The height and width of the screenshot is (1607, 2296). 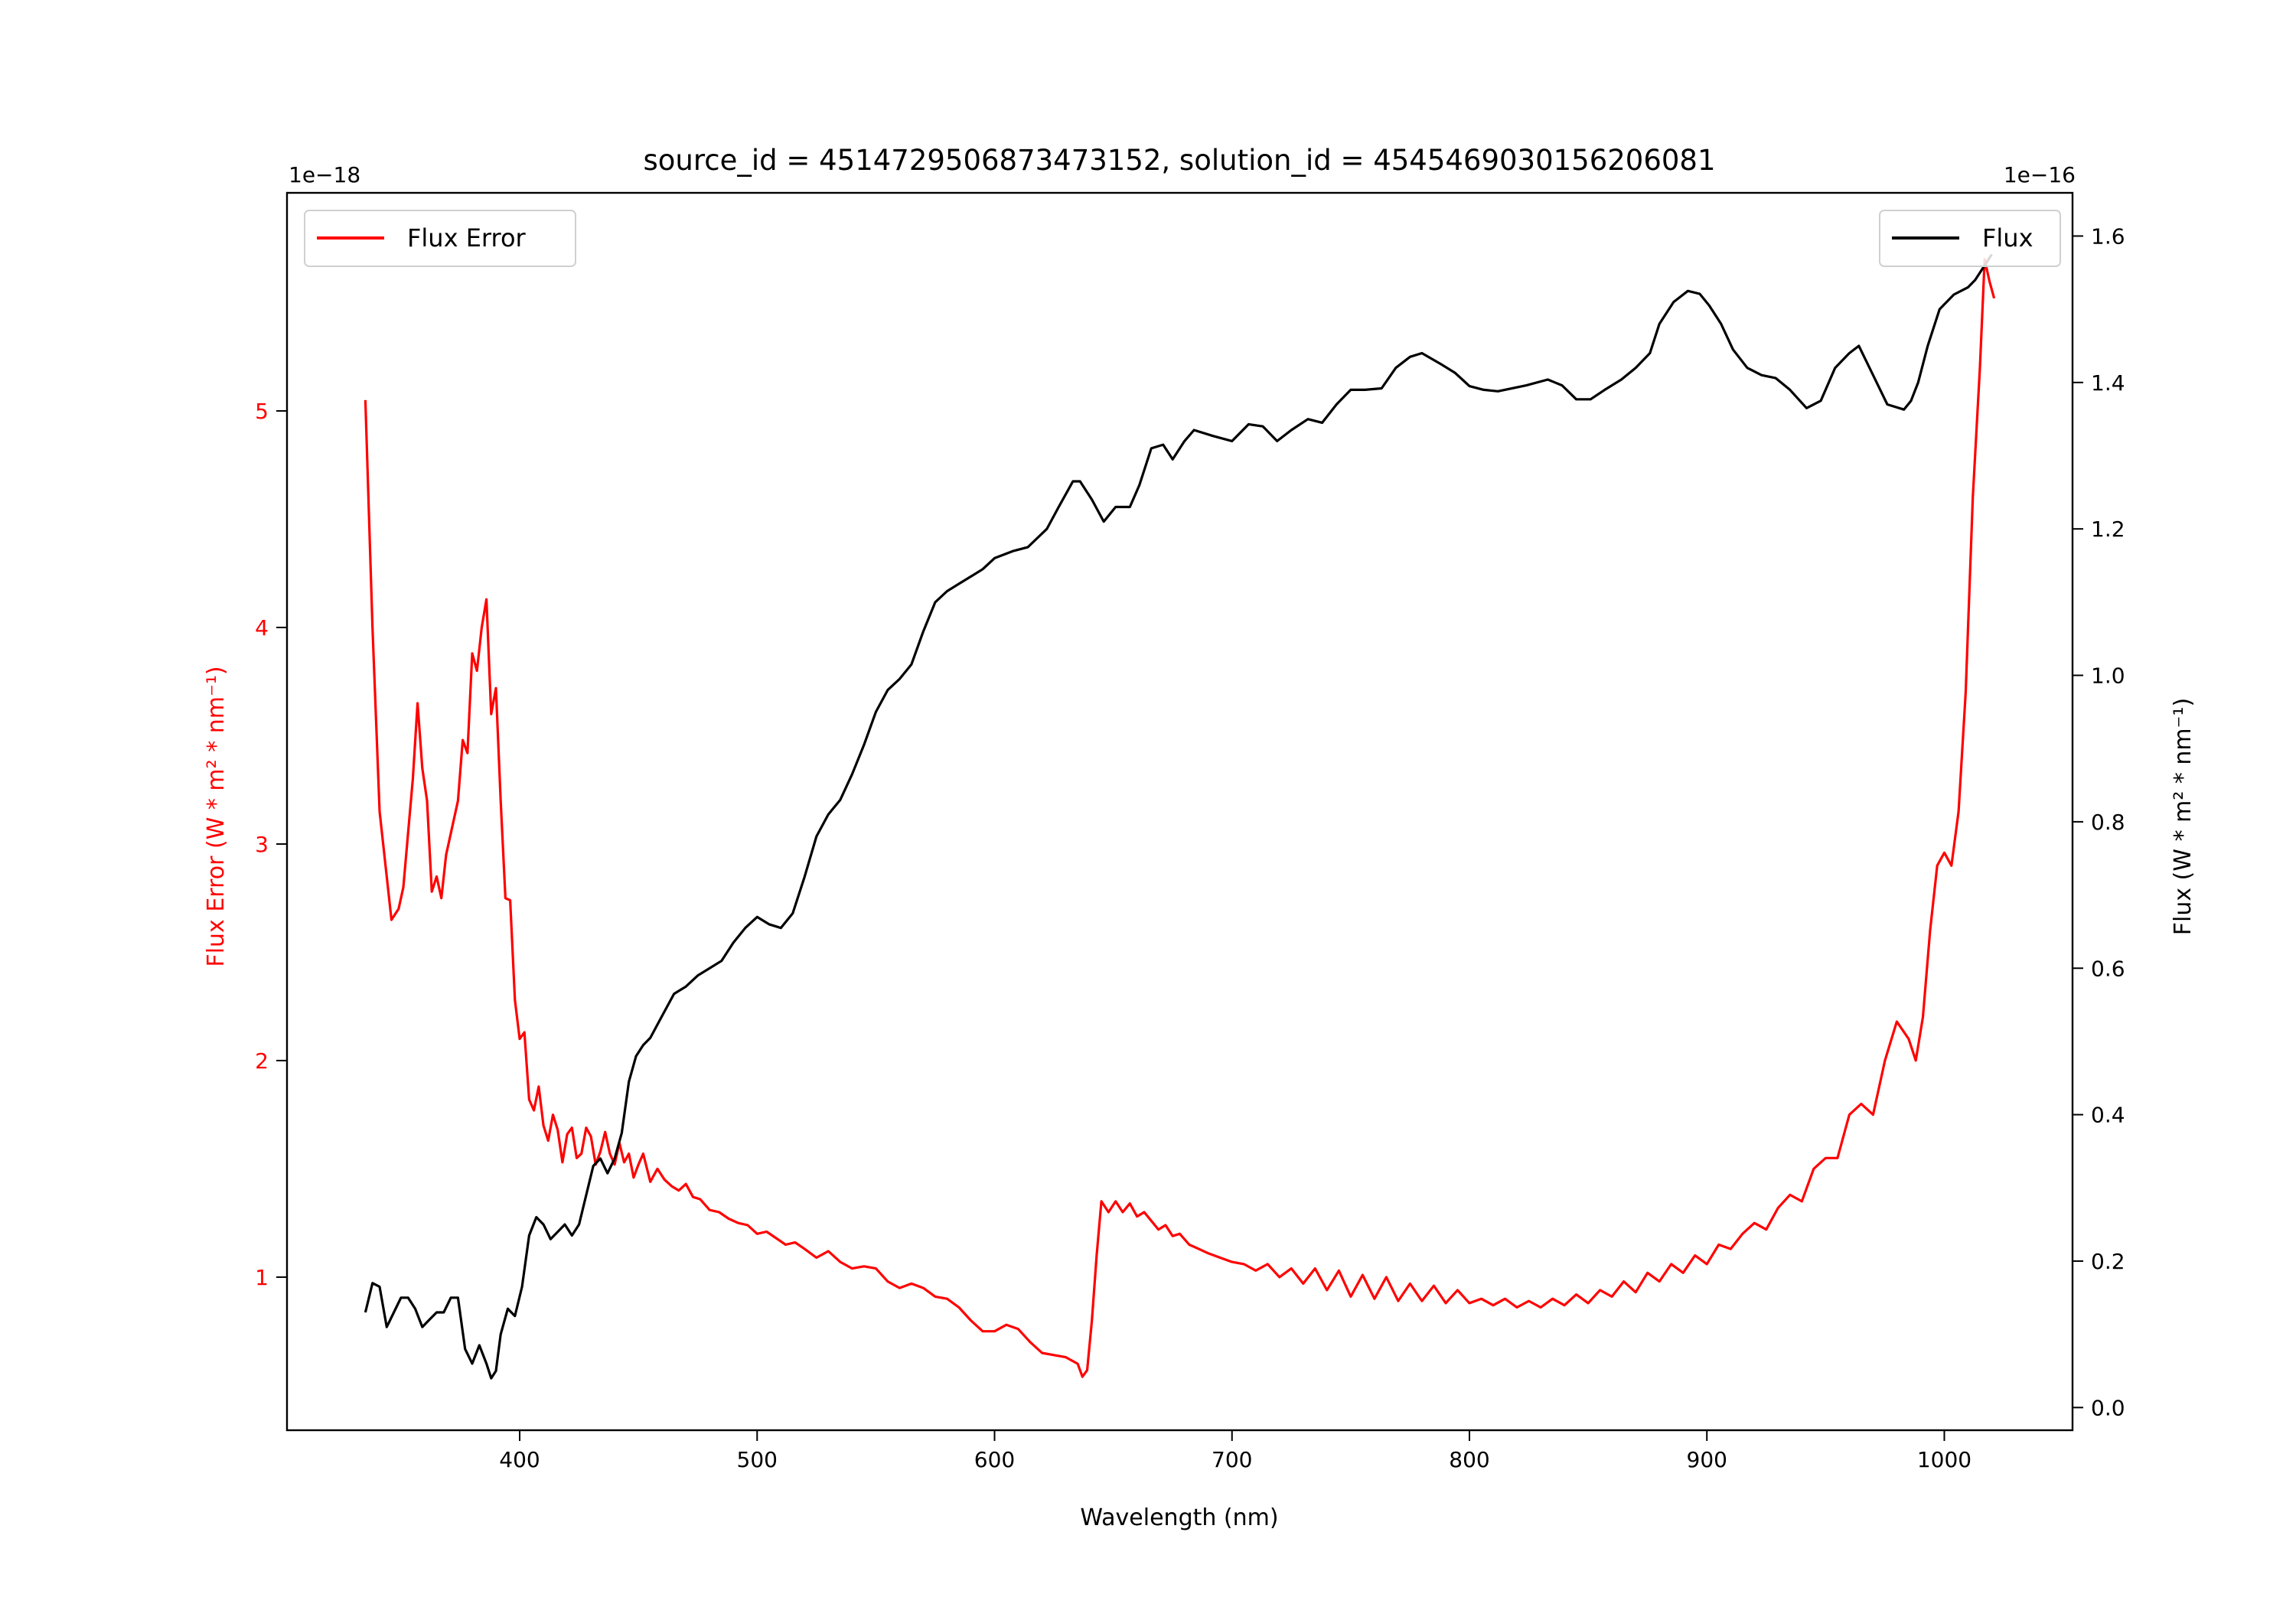 What do you see at coordinates (2108, 1115) in the screenshot?
I see `right-y-tick-label: 0.4` at bounding box center [2108, 1115].